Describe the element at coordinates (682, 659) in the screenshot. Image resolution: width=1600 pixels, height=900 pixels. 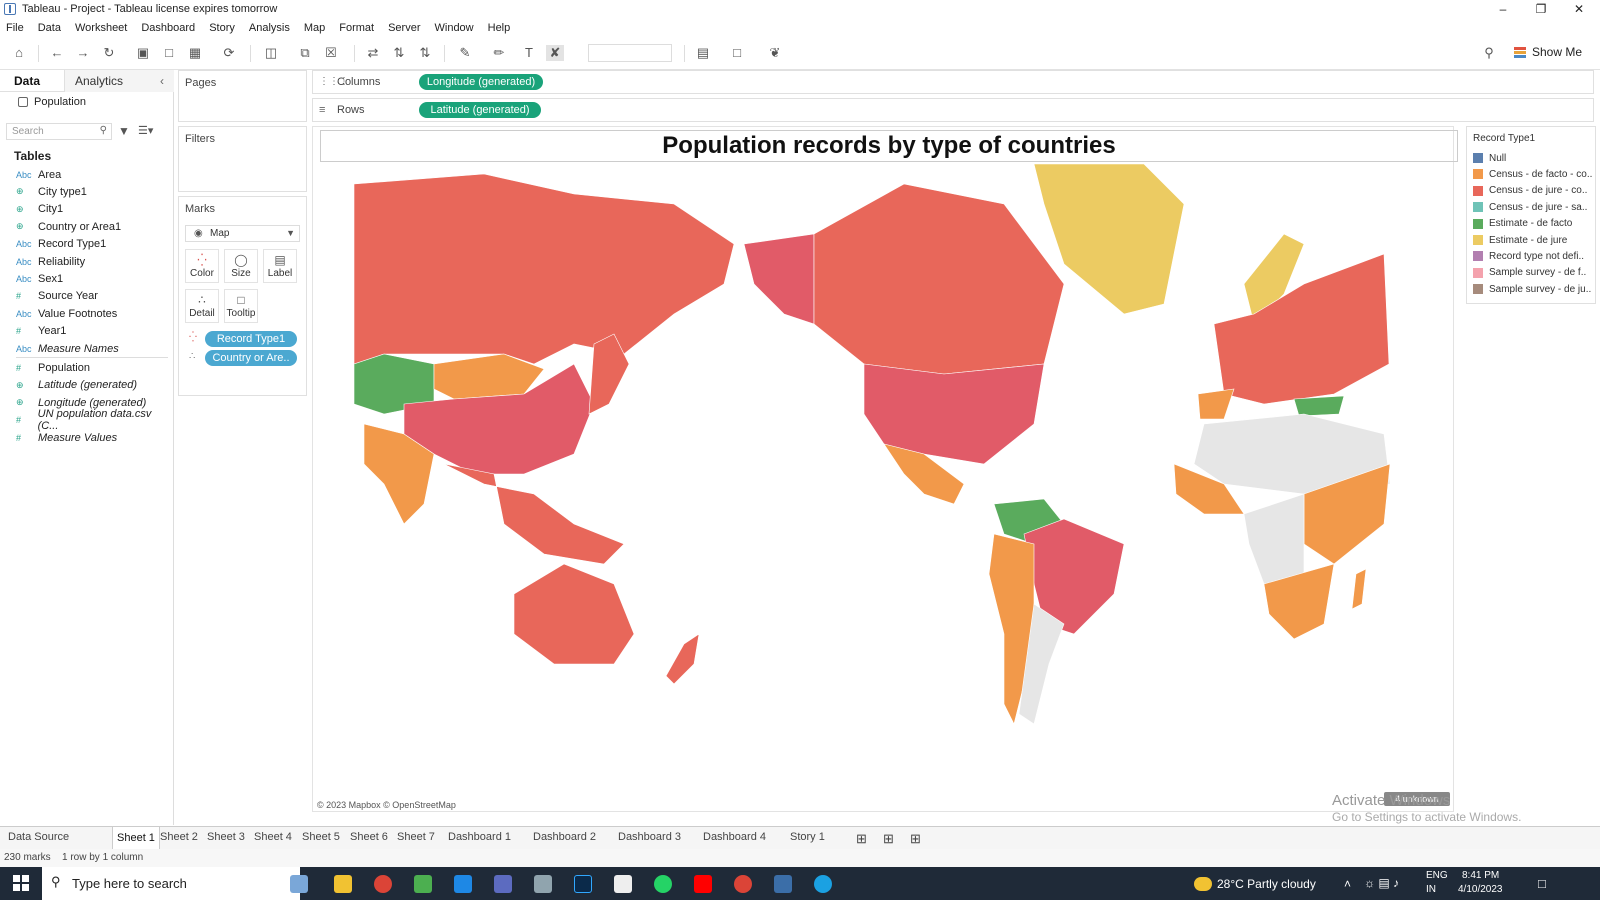
I see `map-region-new-zealand` at that location.